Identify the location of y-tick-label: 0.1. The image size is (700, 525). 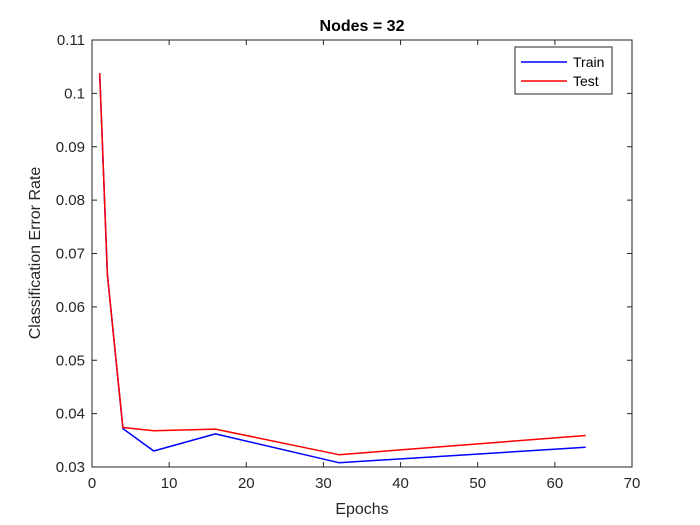
(74, 93).